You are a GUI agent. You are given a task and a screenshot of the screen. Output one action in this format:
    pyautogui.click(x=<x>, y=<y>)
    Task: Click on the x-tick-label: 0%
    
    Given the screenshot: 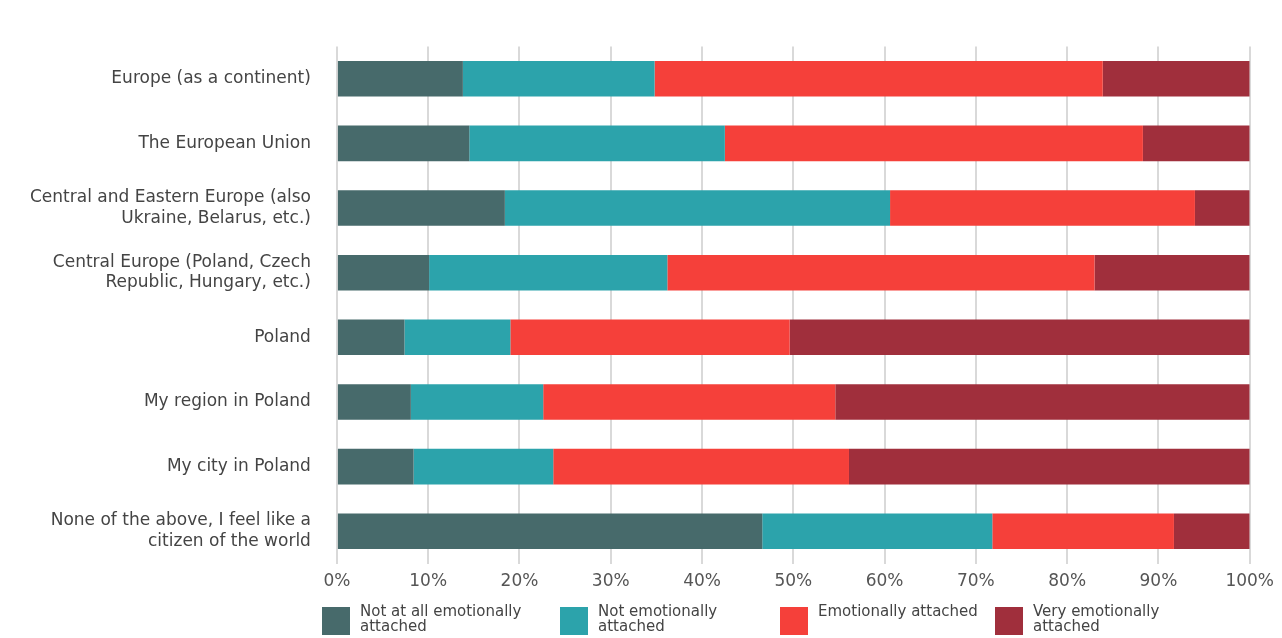 What is the action you would take?
    pyautogui.click(x=337, y=580)
    